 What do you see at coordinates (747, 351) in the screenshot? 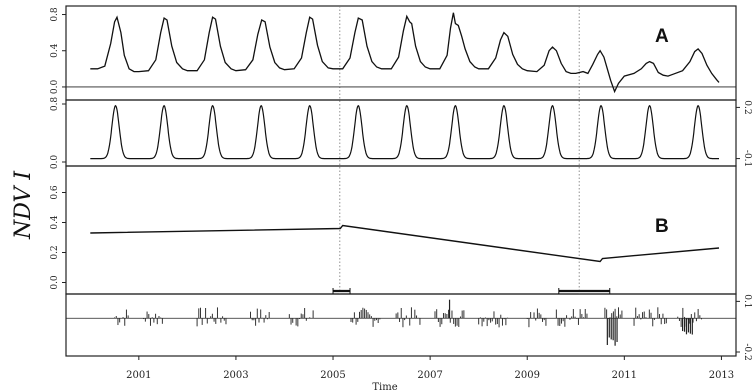
I see `y-tick-label: -0.2` at bounding box center [747, 351].